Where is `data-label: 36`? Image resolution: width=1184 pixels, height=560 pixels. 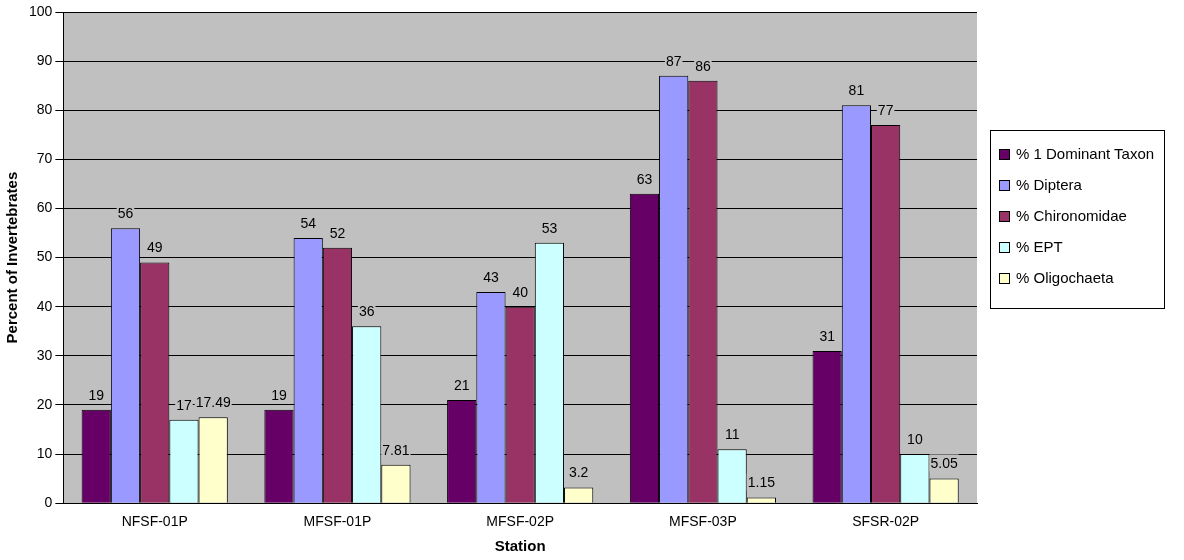 data-label: 36 is located at coordinates (366, 311).